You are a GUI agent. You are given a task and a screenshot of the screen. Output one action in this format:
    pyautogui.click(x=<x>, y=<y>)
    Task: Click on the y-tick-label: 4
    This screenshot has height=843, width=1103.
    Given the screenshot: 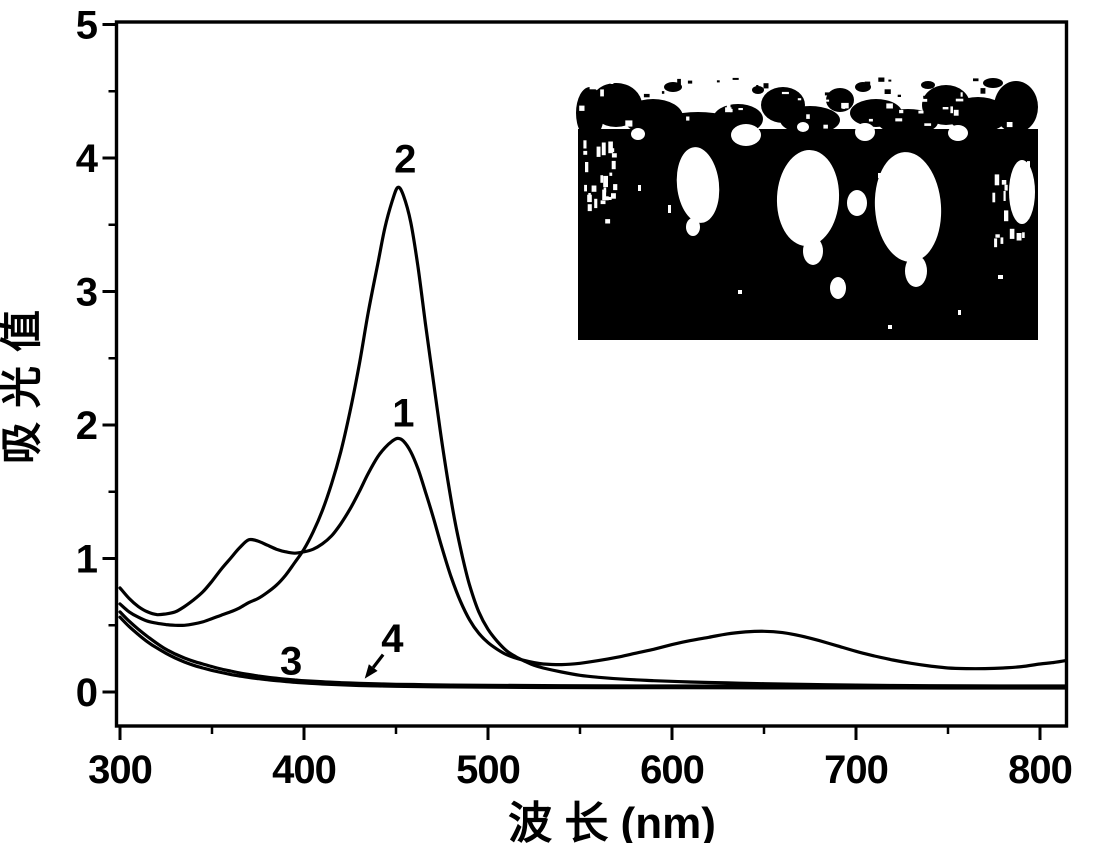 What is the action you would take?
    pyautogui.click(x=87, y=159)
    